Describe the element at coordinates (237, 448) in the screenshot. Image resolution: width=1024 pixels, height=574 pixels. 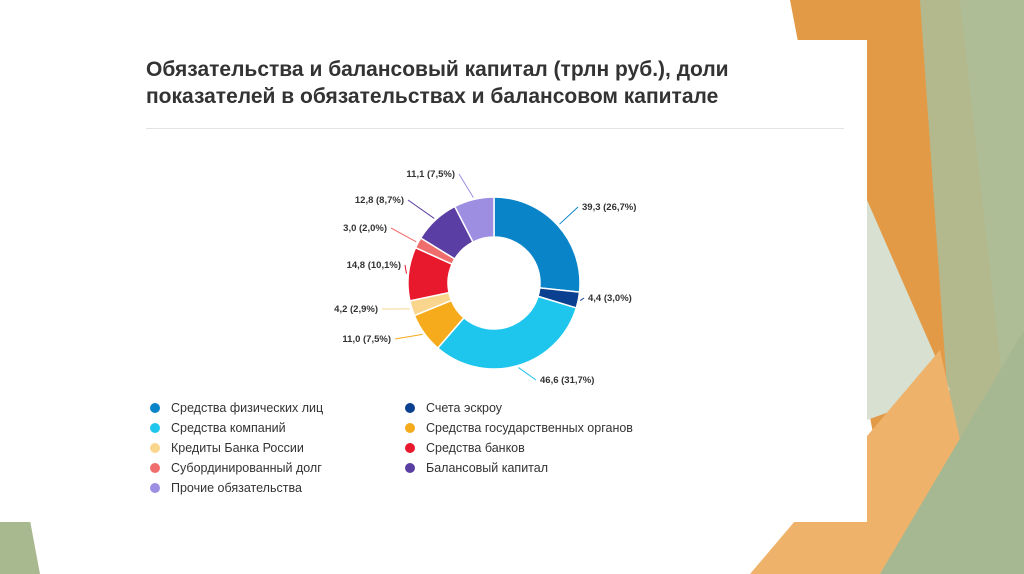
I see `legend-label: Кредиты Банка России` at that location.